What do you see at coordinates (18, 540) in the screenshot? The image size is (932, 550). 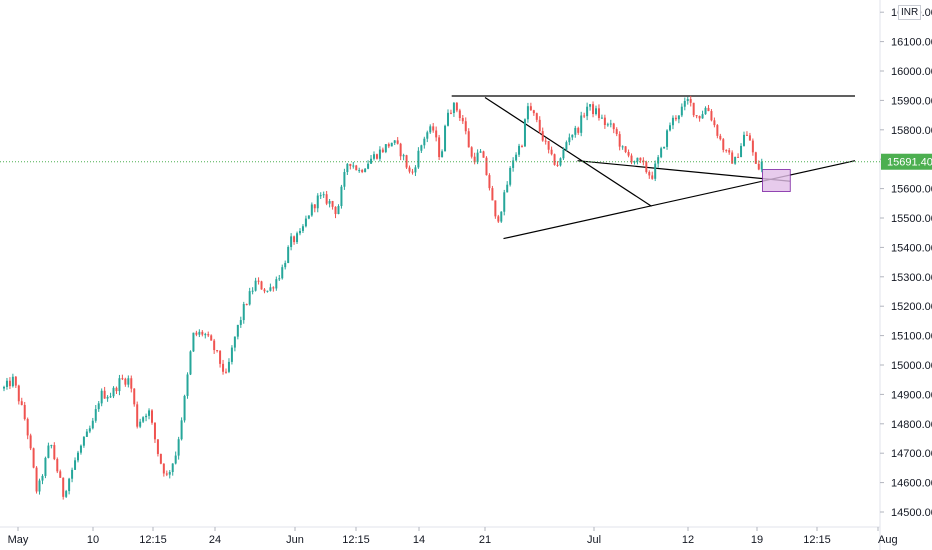 I see `time-tick-label: May` at bounding box center [18, 540].